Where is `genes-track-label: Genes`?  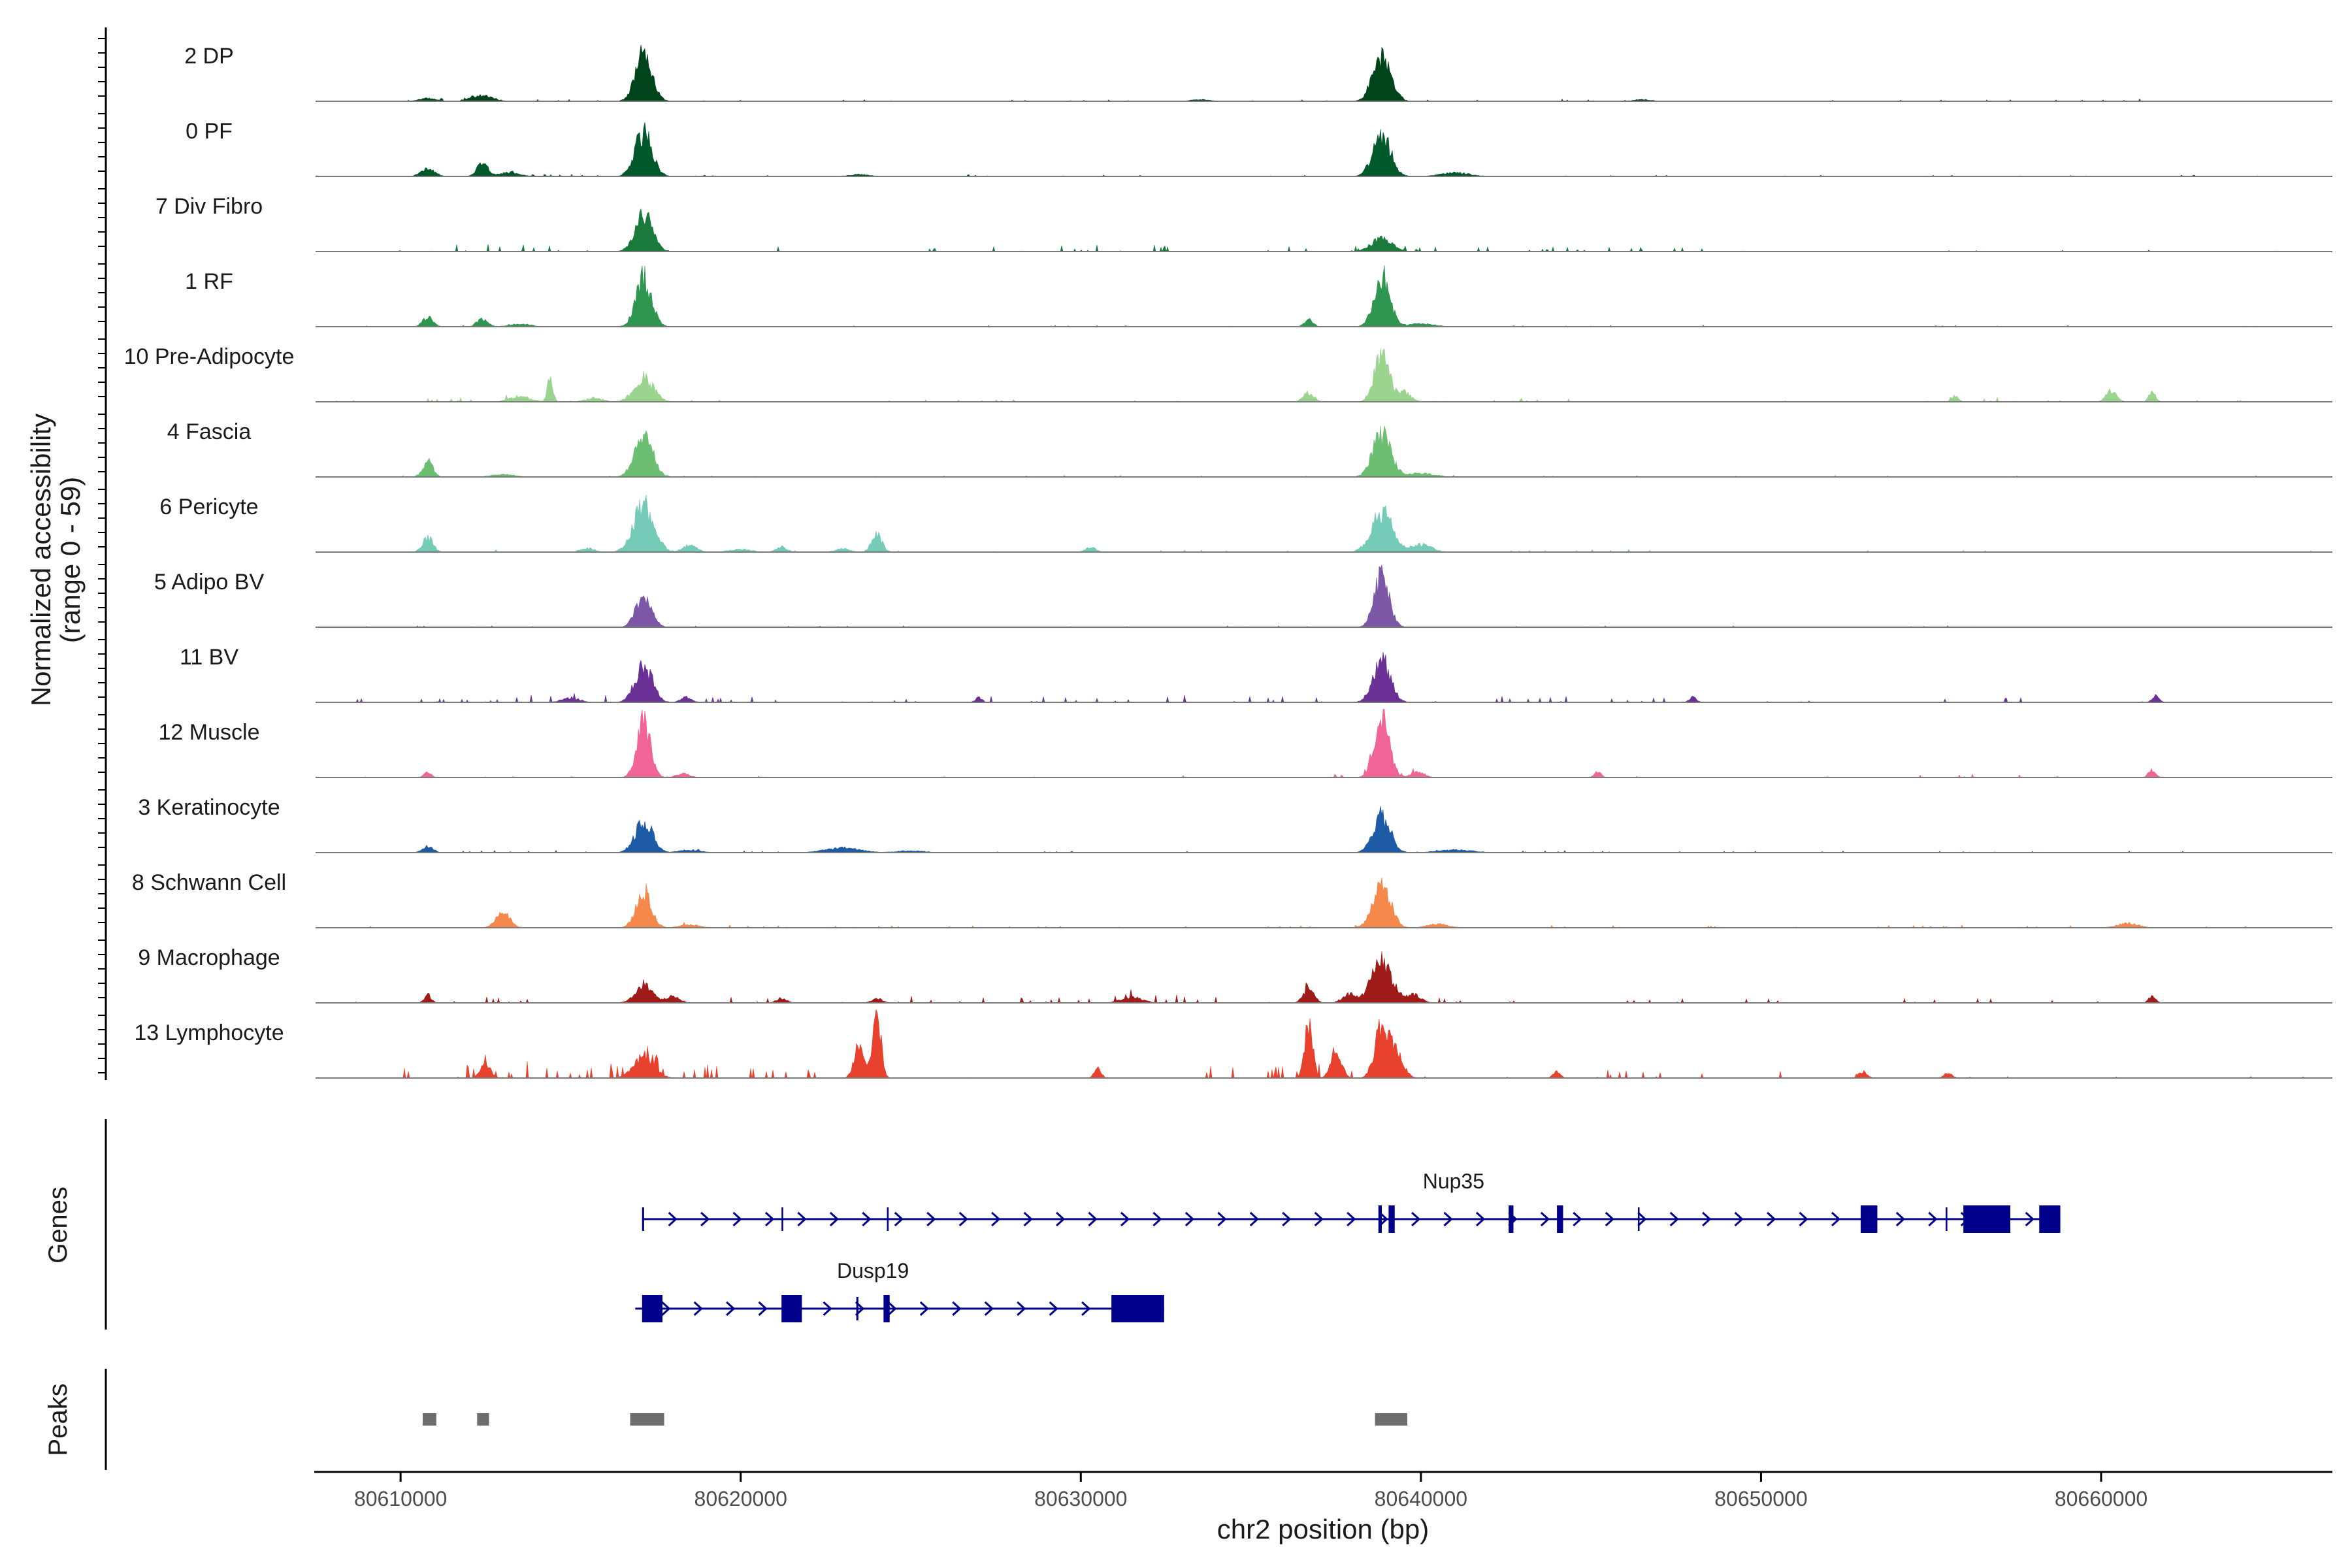
genes-track-label: Genes is located at coordinates (58, 1225).